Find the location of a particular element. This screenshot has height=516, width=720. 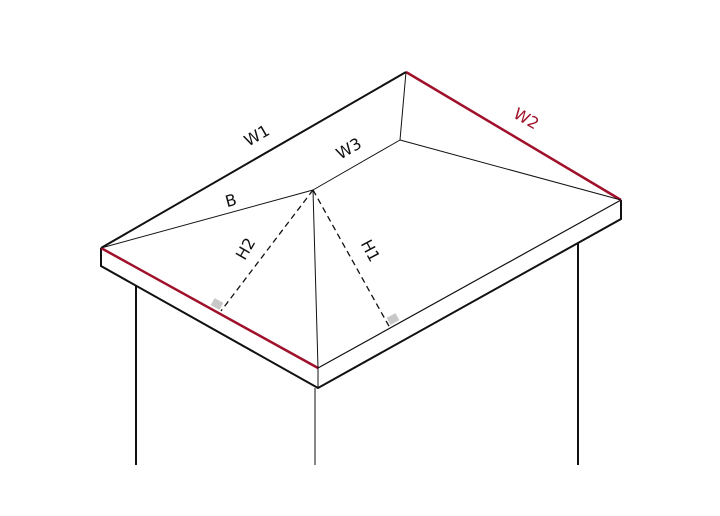

right-hip is located at coordinates (510, 170).